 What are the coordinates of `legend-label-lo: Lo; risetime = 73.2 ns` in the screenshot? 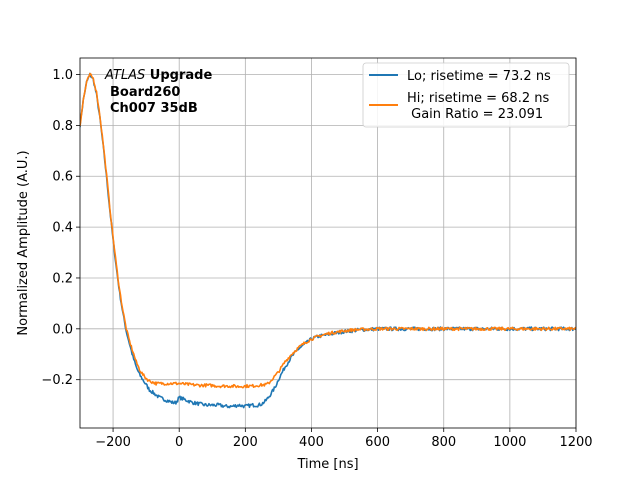 It's located at (479, 76).